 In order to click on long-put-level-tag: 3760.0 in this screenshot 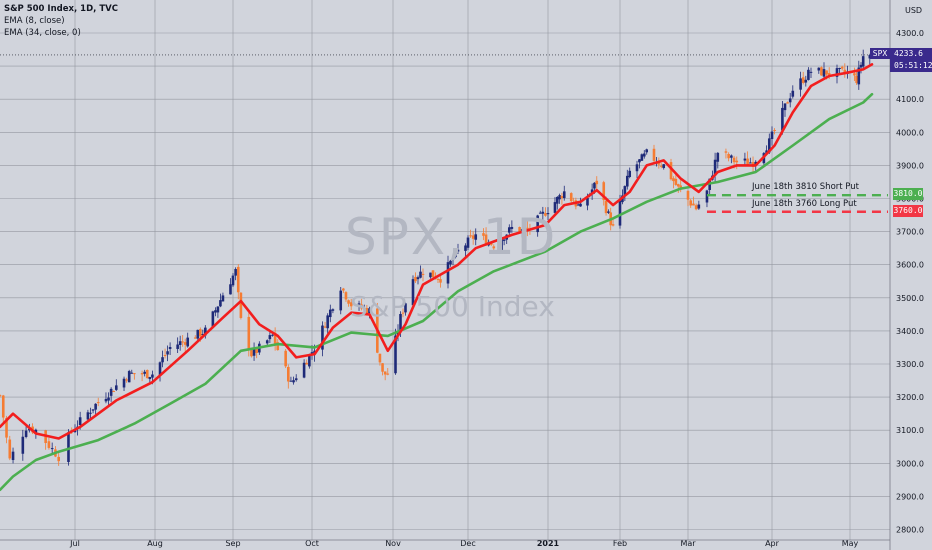, I will do `click(908, 211)`.